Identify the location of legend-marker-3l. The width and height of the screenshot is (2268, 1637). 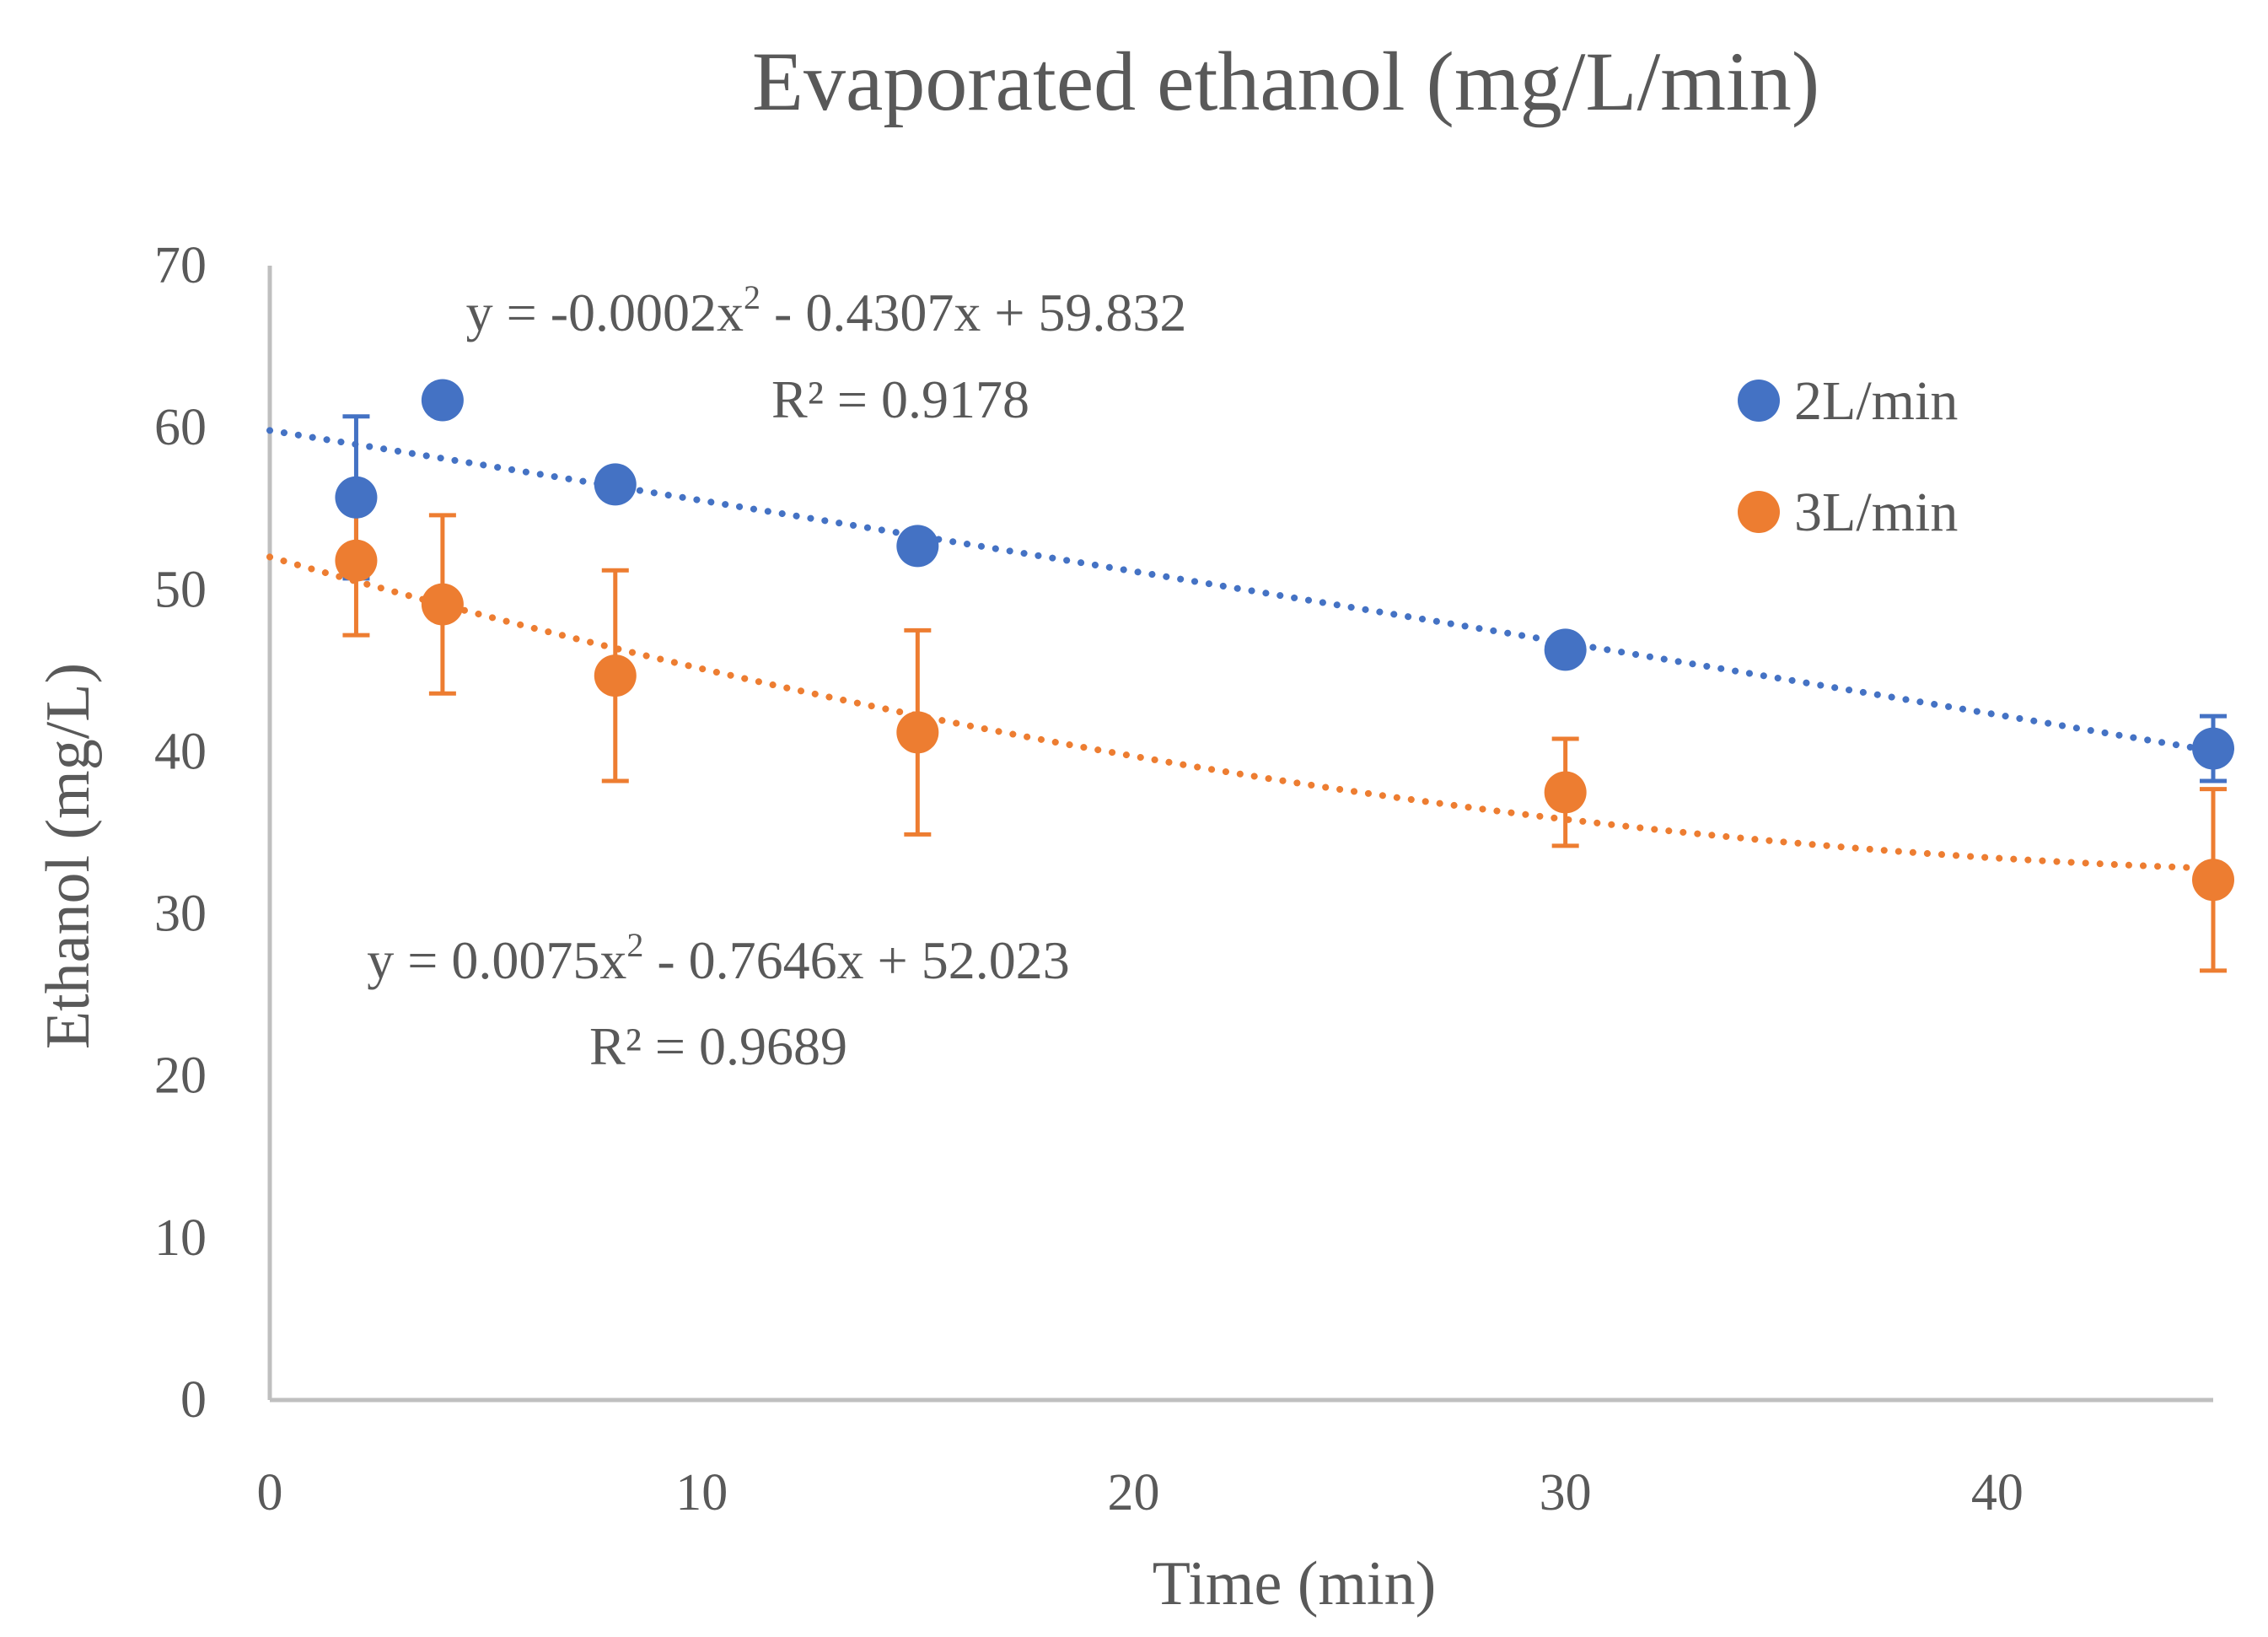
(1759, 512).